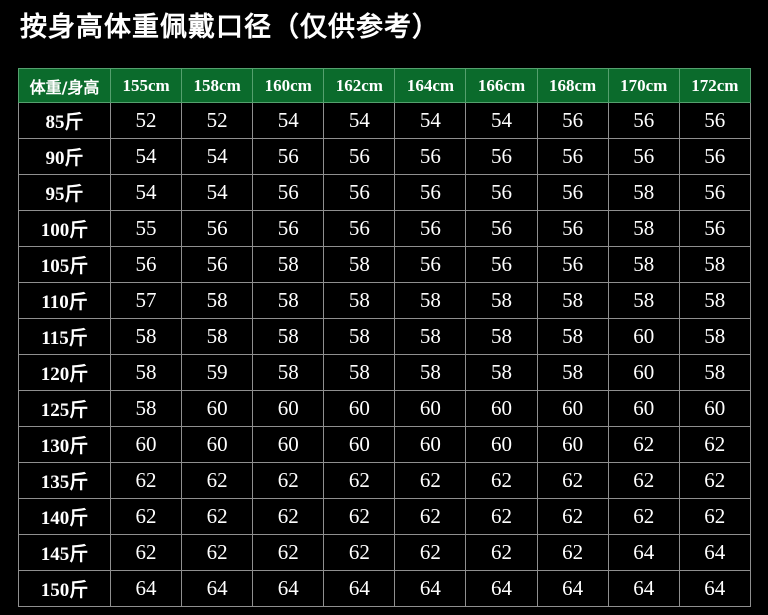 The width and height of the screenshot is (768, 615). I want to click on size-cell-r8-c3: 60, so click(359, 408).